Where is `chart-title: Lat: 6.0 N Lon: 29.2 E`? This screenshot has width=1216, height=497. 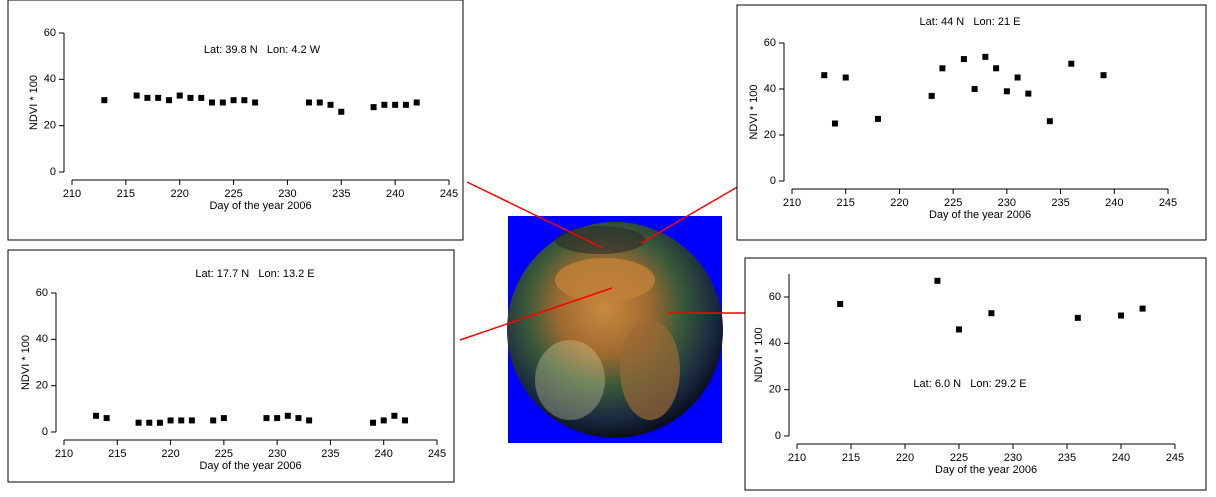 chart-title: Lat: 6.0 N Lon: 29.2 E is located at coordinates (969, 384).